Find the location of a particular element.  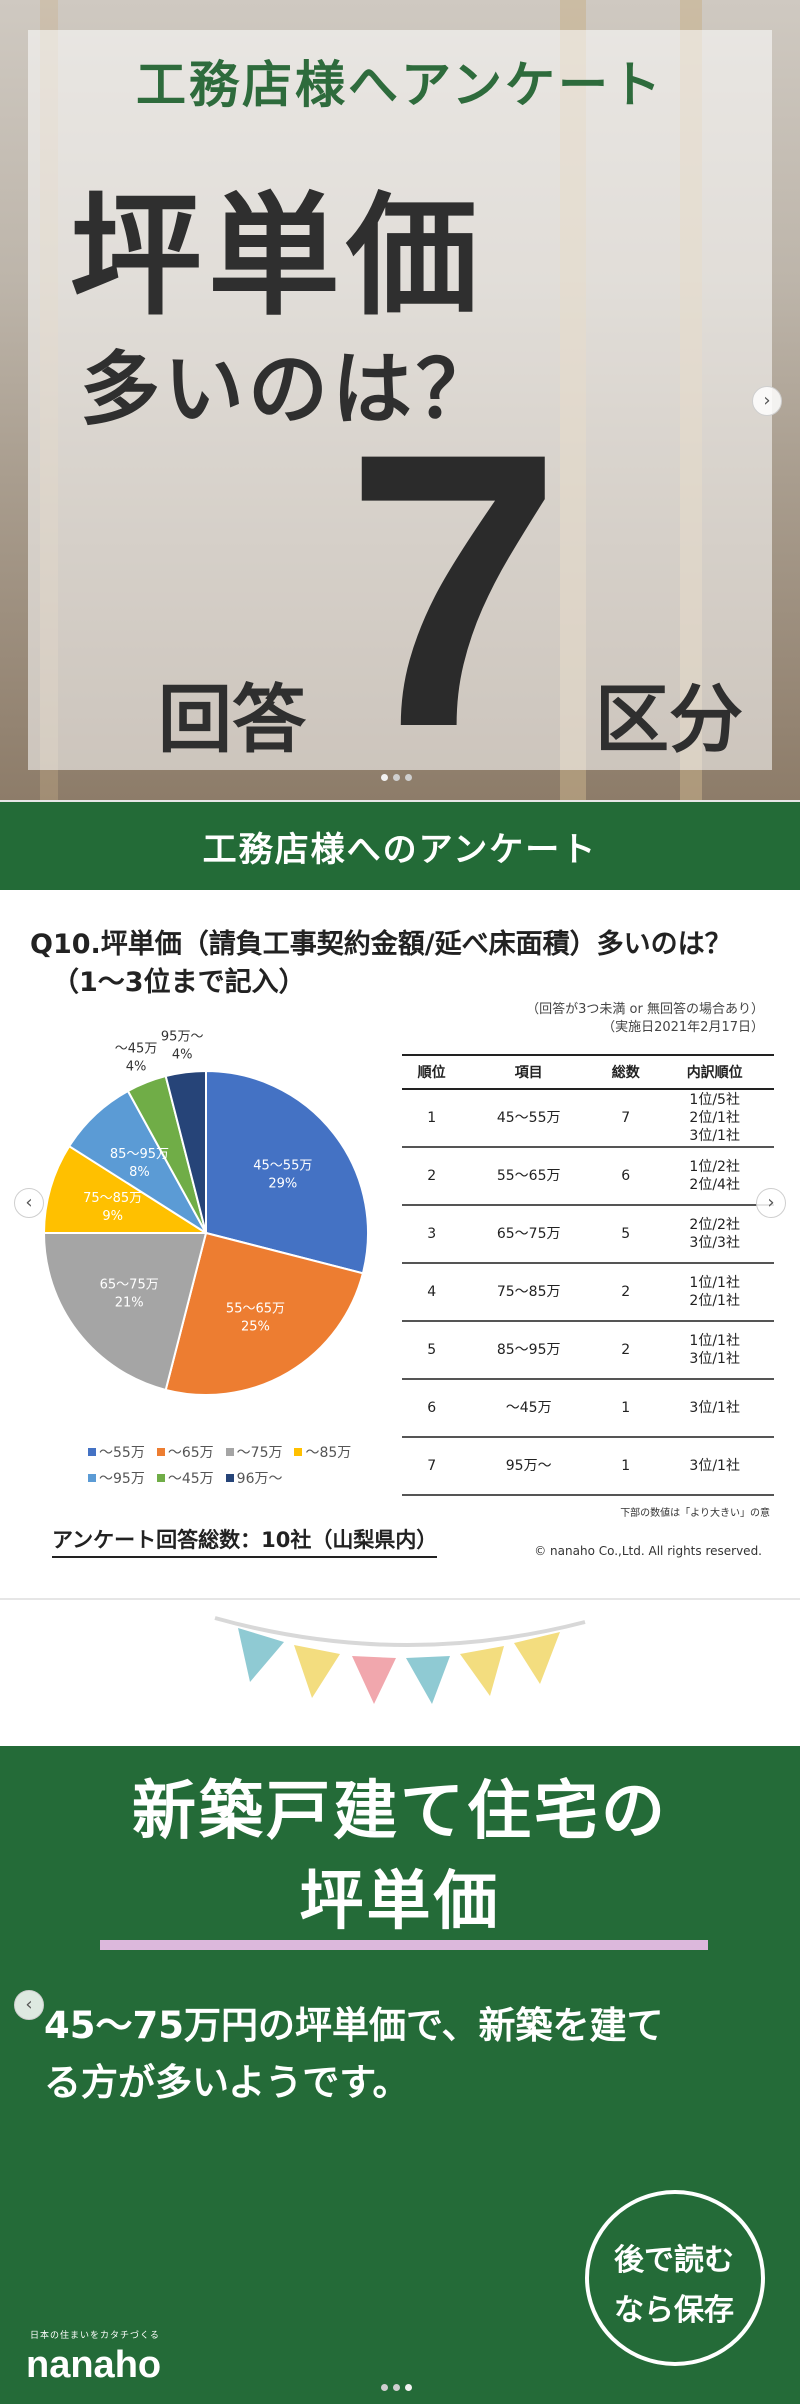

pie-slice-label: 65～75万 is located at coordinates (129, 1285).